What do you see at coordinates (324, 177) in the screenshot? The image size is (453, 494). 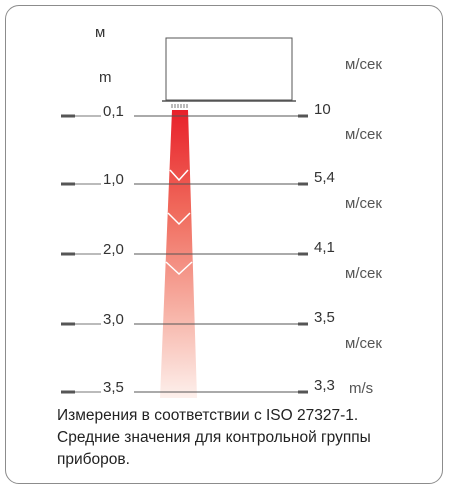 I see `speed-label-1: 5,4` at bounding box center [324, 177].